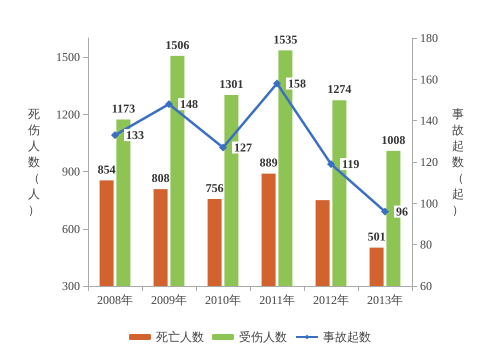 This screenshot has height=362, width=500. I want to click on x-tick-label: 2010年, so click(223, 300).